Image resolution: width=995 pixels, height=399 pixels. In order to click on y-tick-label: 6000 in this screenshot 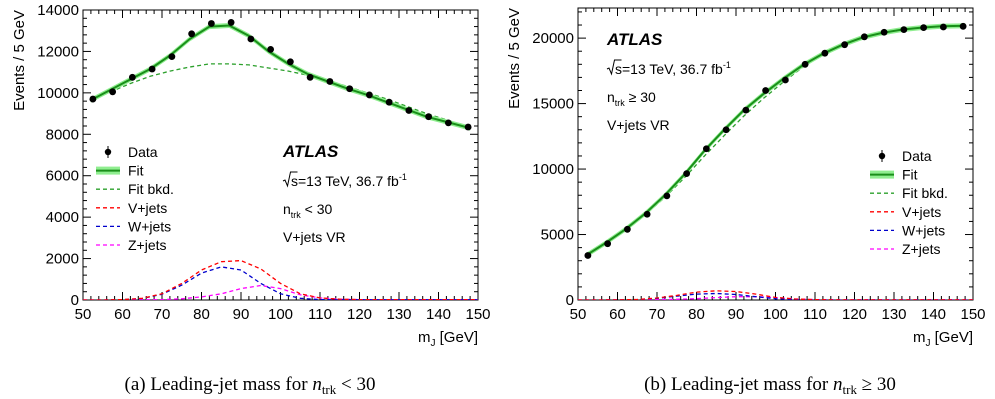, I will do `click(62, 176)`.